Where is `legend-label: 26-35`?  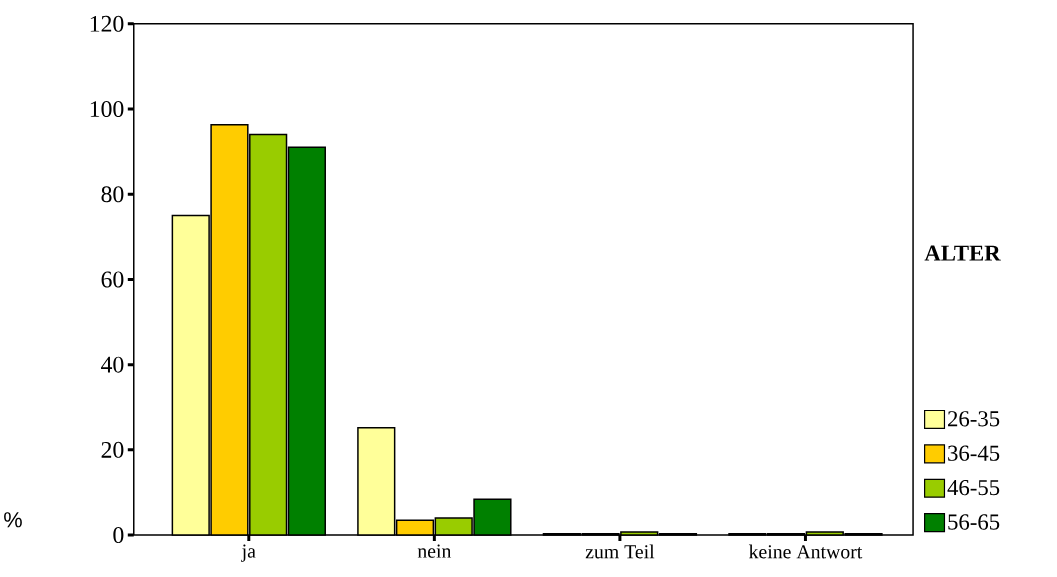 legend-label: 26-35 is located at coordinates (974, 419).